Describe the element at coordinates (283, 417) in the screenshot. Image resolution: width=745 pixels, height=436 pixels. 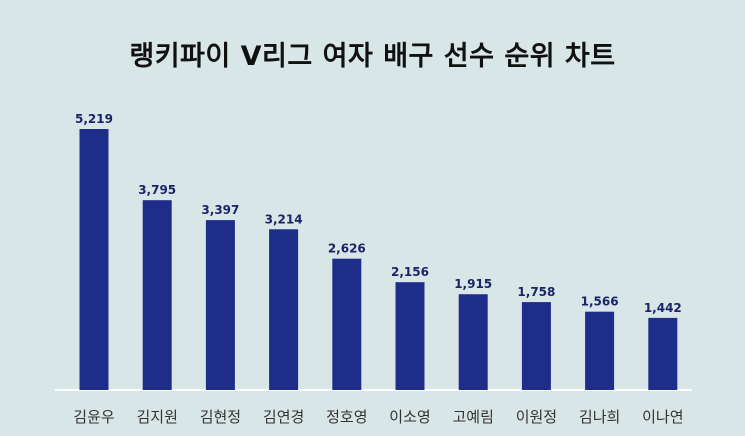
I see `category-tick-label: 김연경` at that location.